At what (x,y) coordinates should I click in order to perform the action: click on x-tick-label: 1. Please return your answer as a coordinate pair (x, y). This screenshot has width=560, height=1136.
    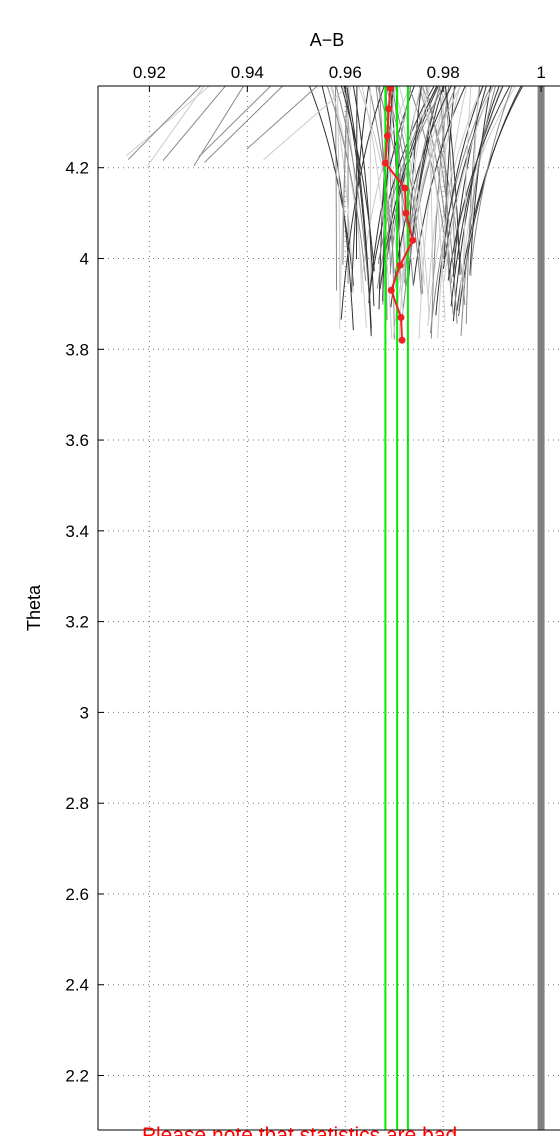
    Looking at the image, I should click on (540, 72).